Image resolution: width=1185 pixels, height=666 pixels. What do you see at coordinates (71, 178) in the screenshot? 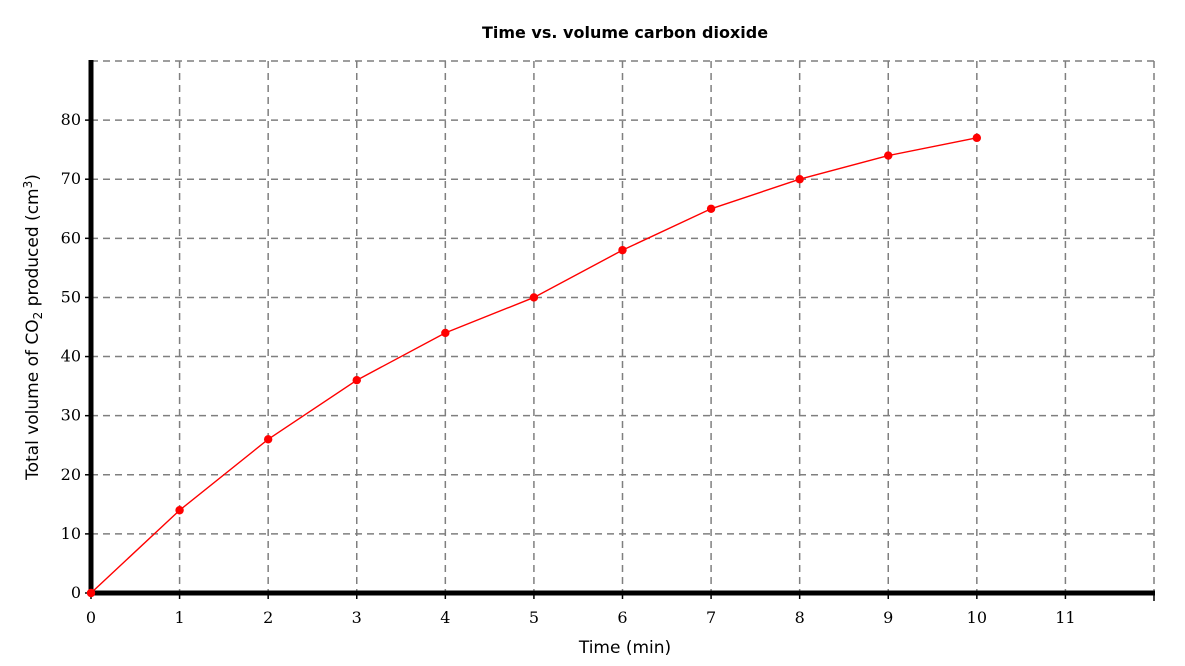
I see `y-tick-label: 70` at bounding box center [71, 178].